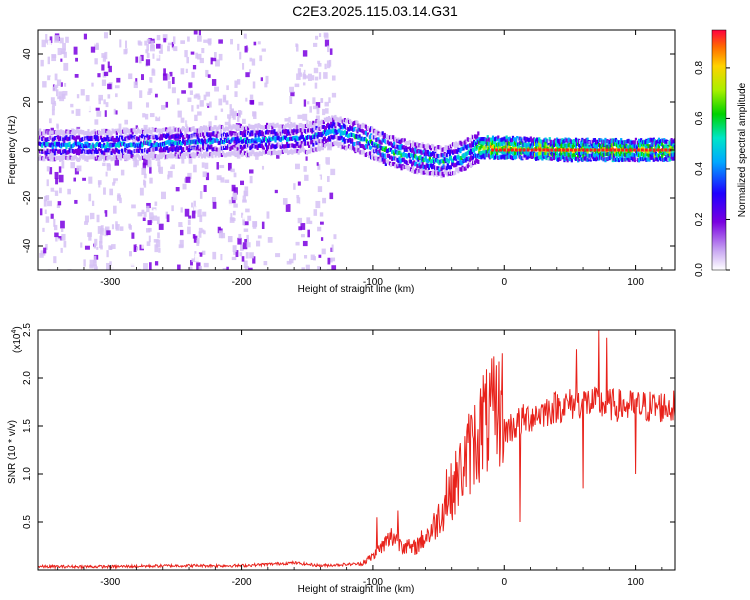 Image resolution: width=750 pixels, height=600 pixels. What do you see at coordinates (110, 282) in the screenshot?
I see `x-tick-label: -300` at bounding box center [110, 282].